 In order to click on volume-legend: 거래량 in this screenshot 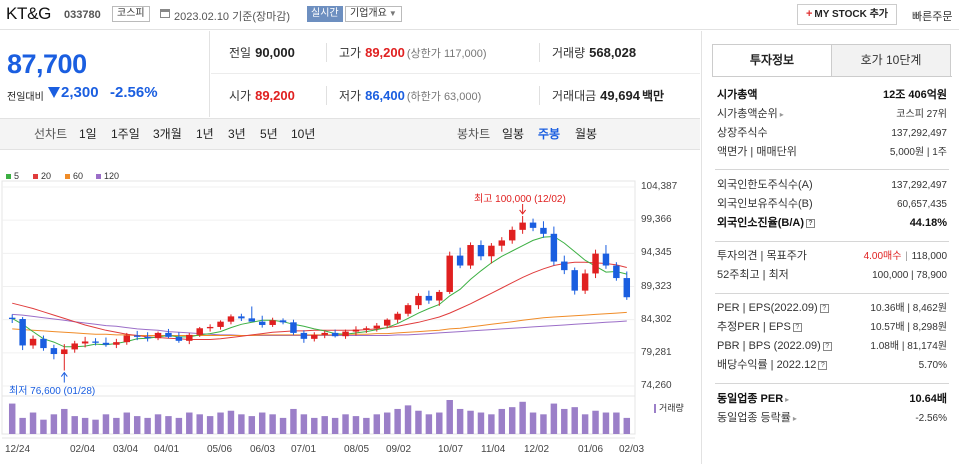, I will do `click(669, 407)`.